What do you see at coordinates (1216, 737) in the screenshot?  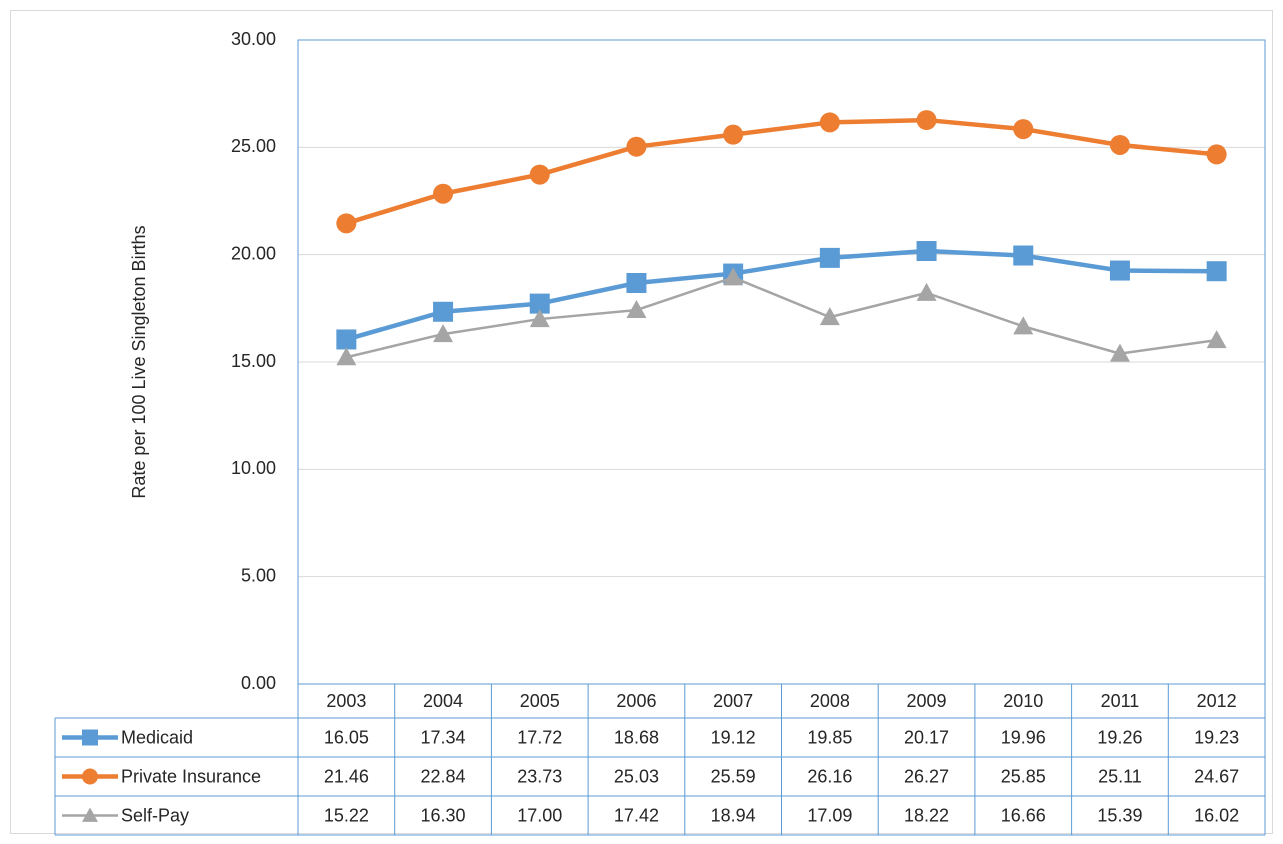 I see `table-value: 19.23` at bounding box center [1216, 737].